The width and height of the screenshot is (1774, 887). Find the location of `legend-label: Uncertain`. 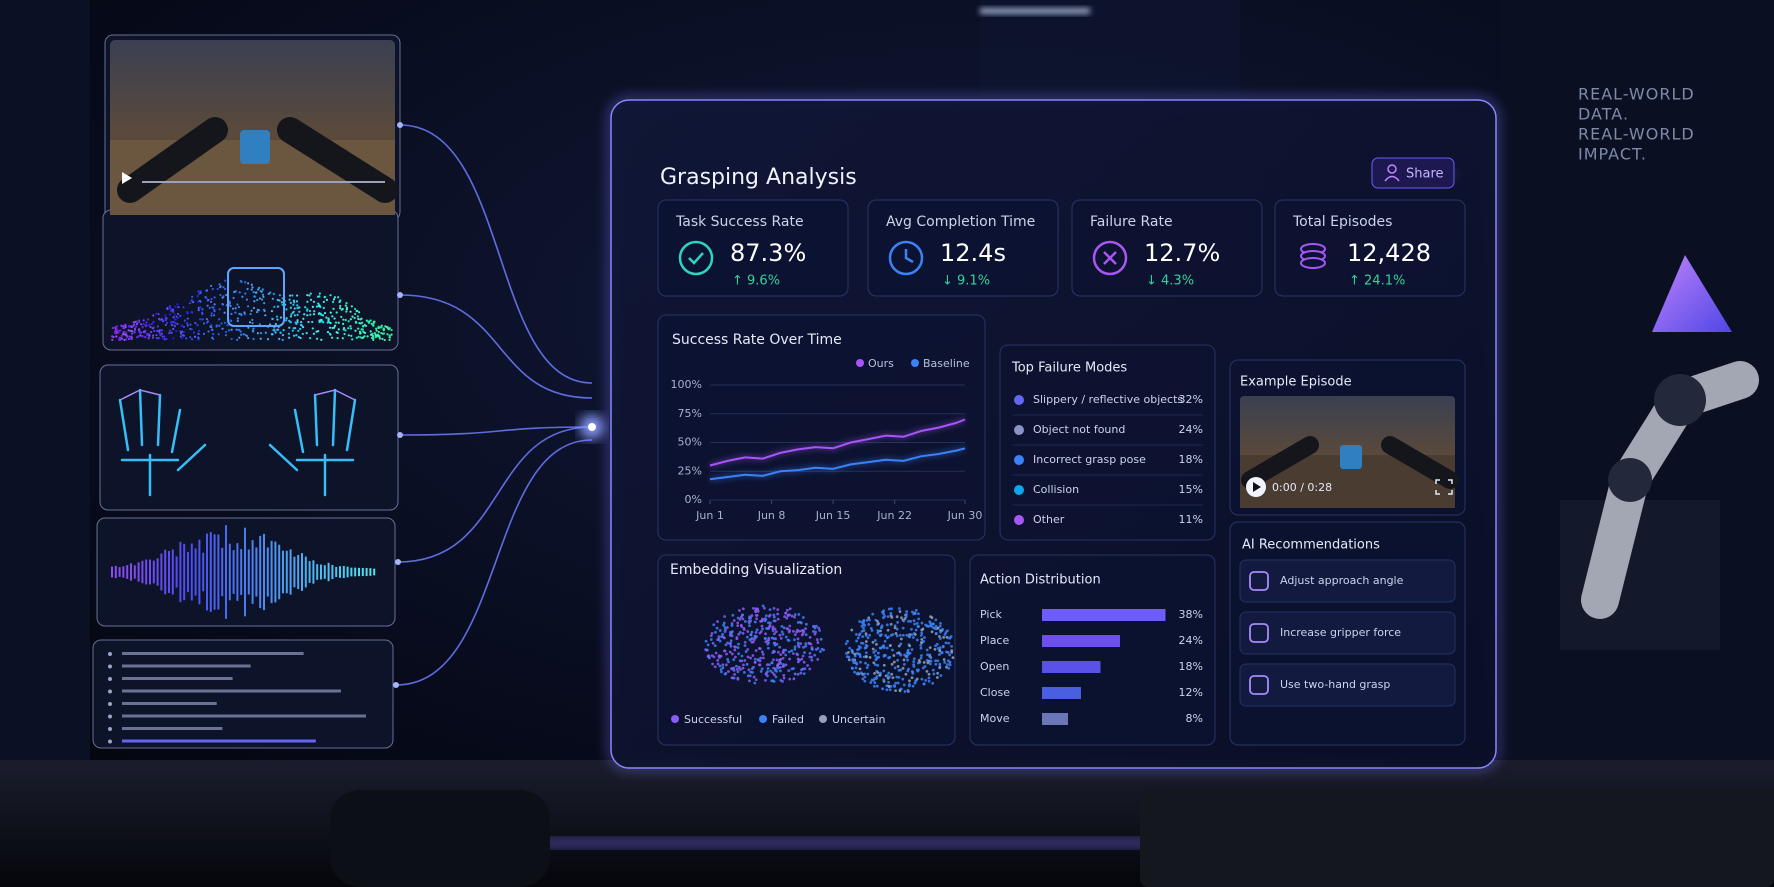

legend-label: Uncertain is located at coordinates (858, 719).